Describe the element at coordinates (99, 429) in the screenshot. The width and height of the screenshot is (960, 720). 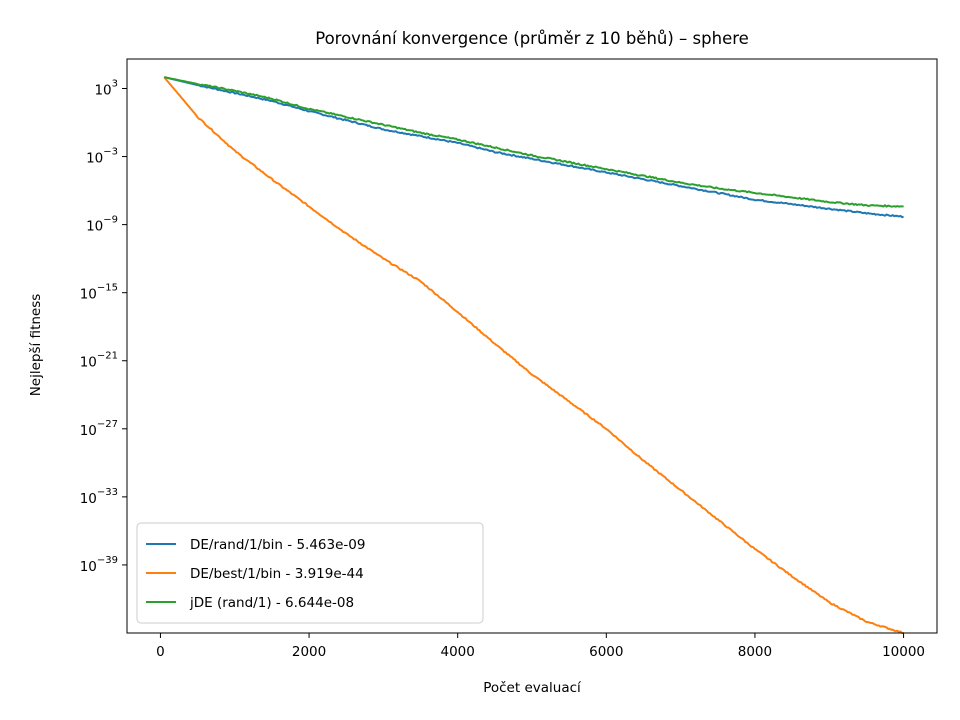
I see `y-tick-label: 10⁻²⁷` at that location.